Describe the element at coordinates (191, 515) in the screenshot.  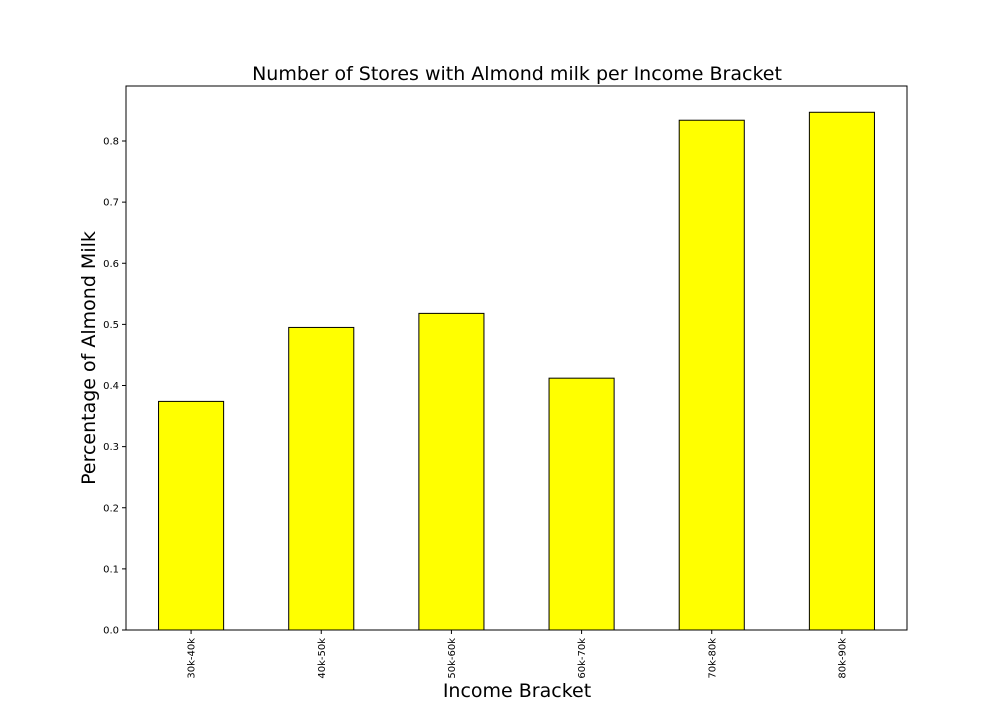
I see `bar-30k-40k` at that location.